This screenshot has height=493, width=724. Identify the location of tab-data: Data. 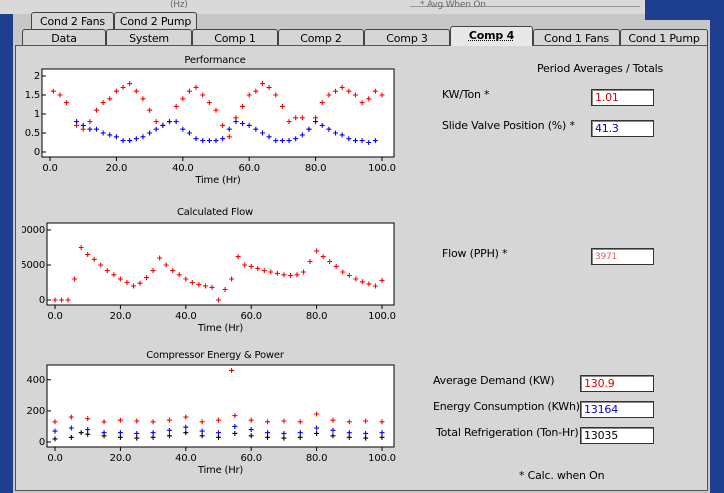
(64, 37).